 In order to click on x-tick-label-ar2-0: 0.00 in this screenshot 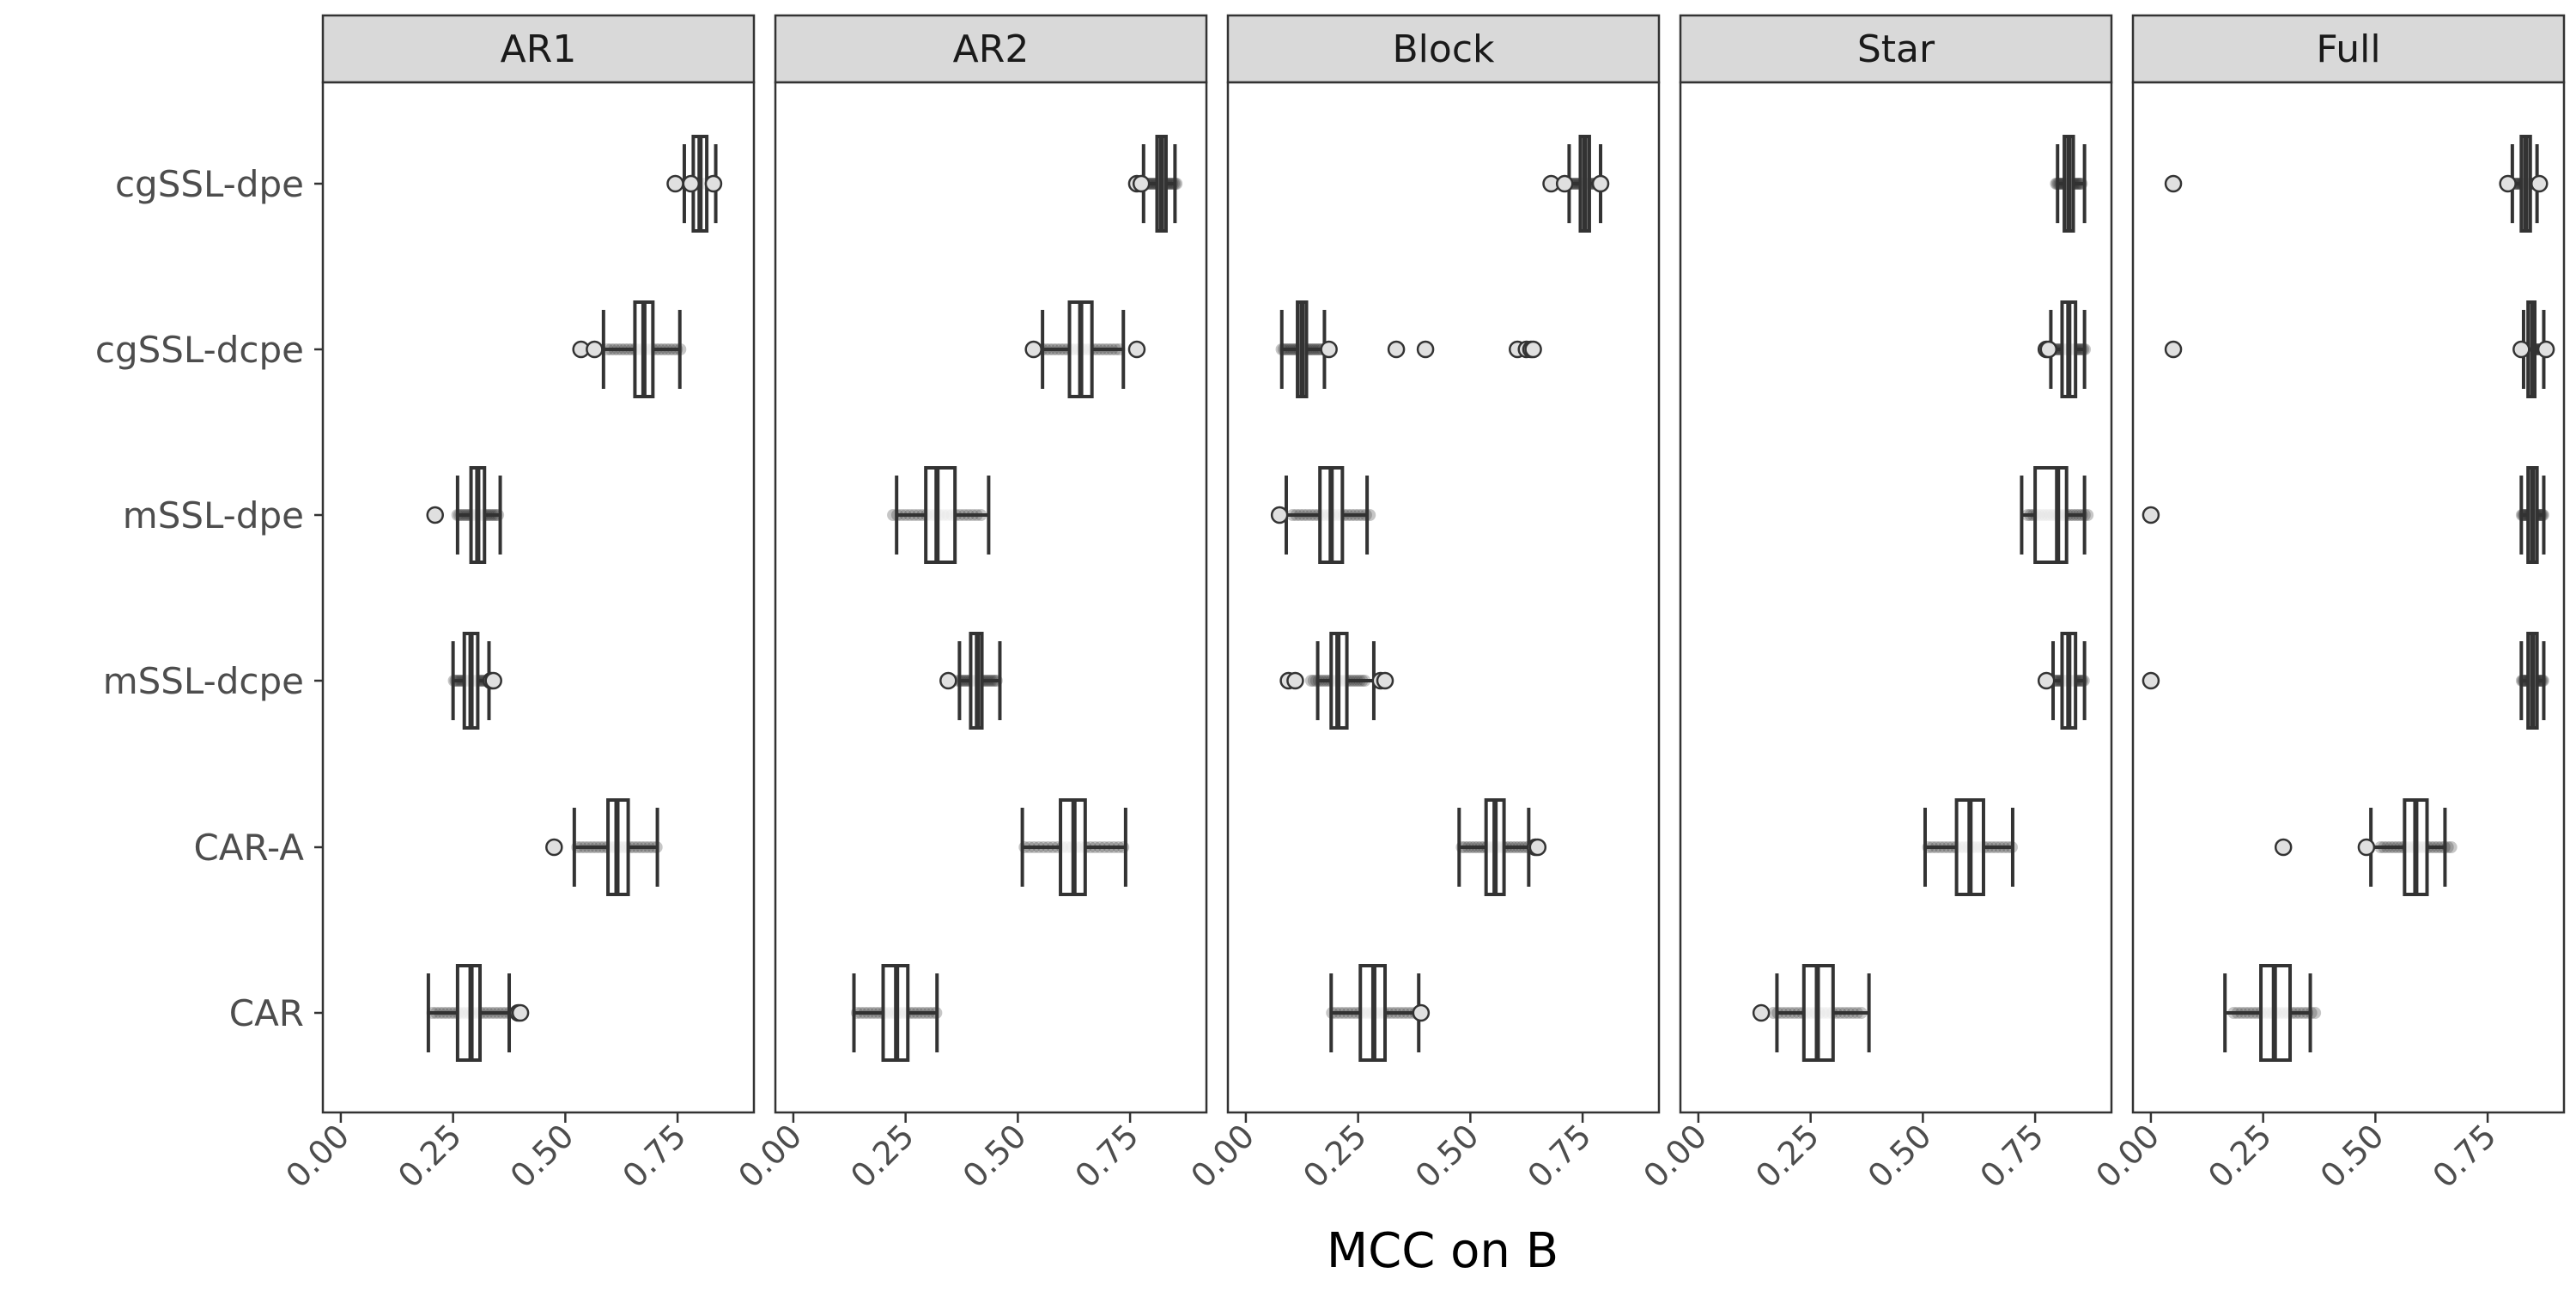, I will do `click(770, 1156)`.